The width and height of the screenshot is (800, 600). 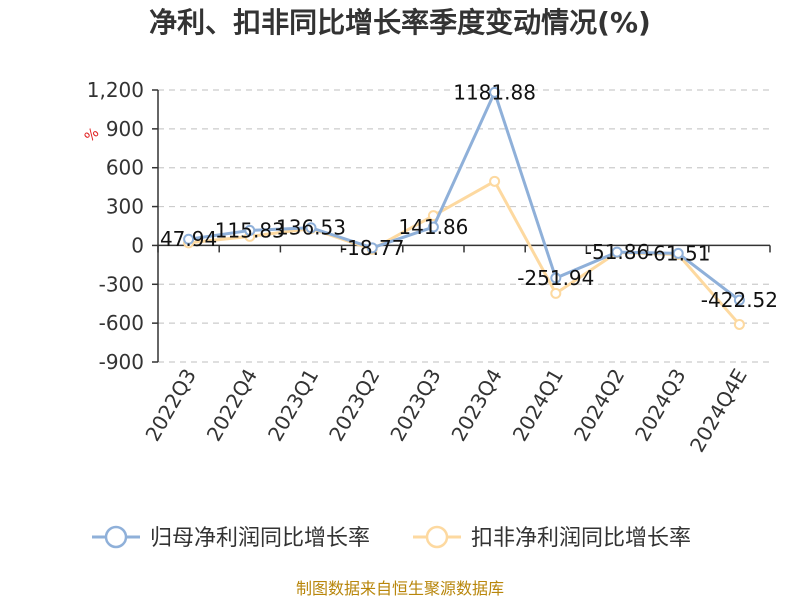 I want to click on x-tick-label: 2024Q1, so click(x=538, y=405).